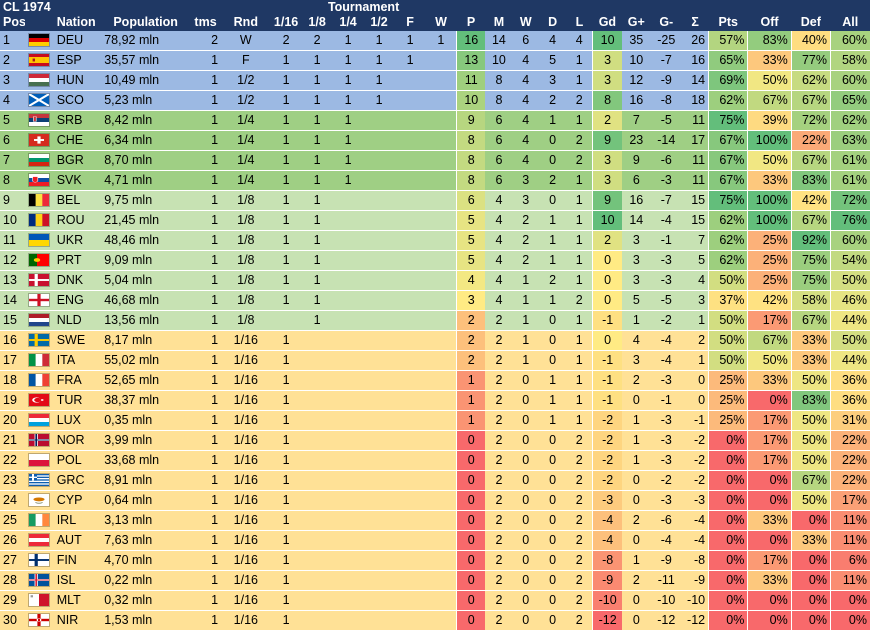  Describe the element at coordinates (666, 400) in the screenshot. I see `goals-against-cell: -1` at that location.